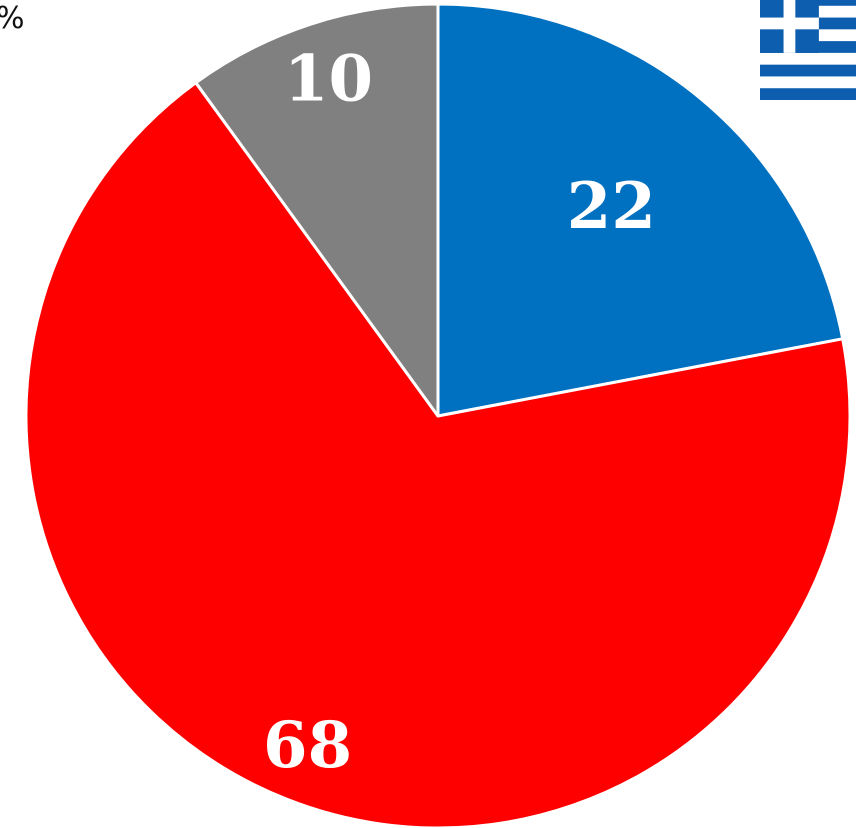 Image resolution: width=856 pixels, height=828 pixels. What do you see at coordinates (611, 206) in the screenshot?
I see `pie-label-22: 22` at bounding box center [611, 206].